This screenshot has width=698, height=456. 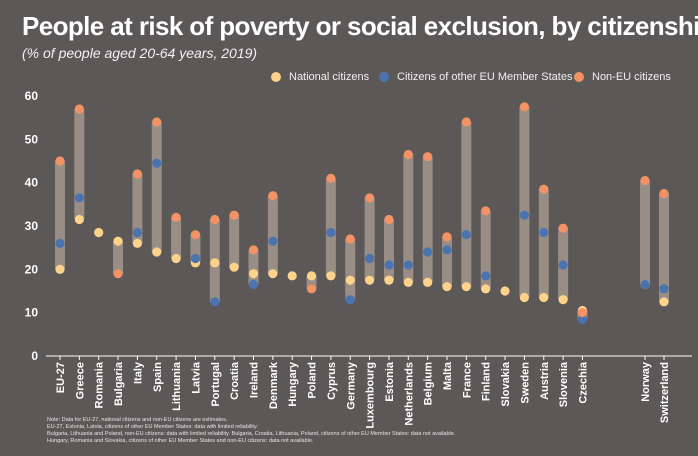 What do you see at coordinates (332, 381) in the screenshot?
I see `x-tick-label: Cyprus` at bounding box center [332, 381].